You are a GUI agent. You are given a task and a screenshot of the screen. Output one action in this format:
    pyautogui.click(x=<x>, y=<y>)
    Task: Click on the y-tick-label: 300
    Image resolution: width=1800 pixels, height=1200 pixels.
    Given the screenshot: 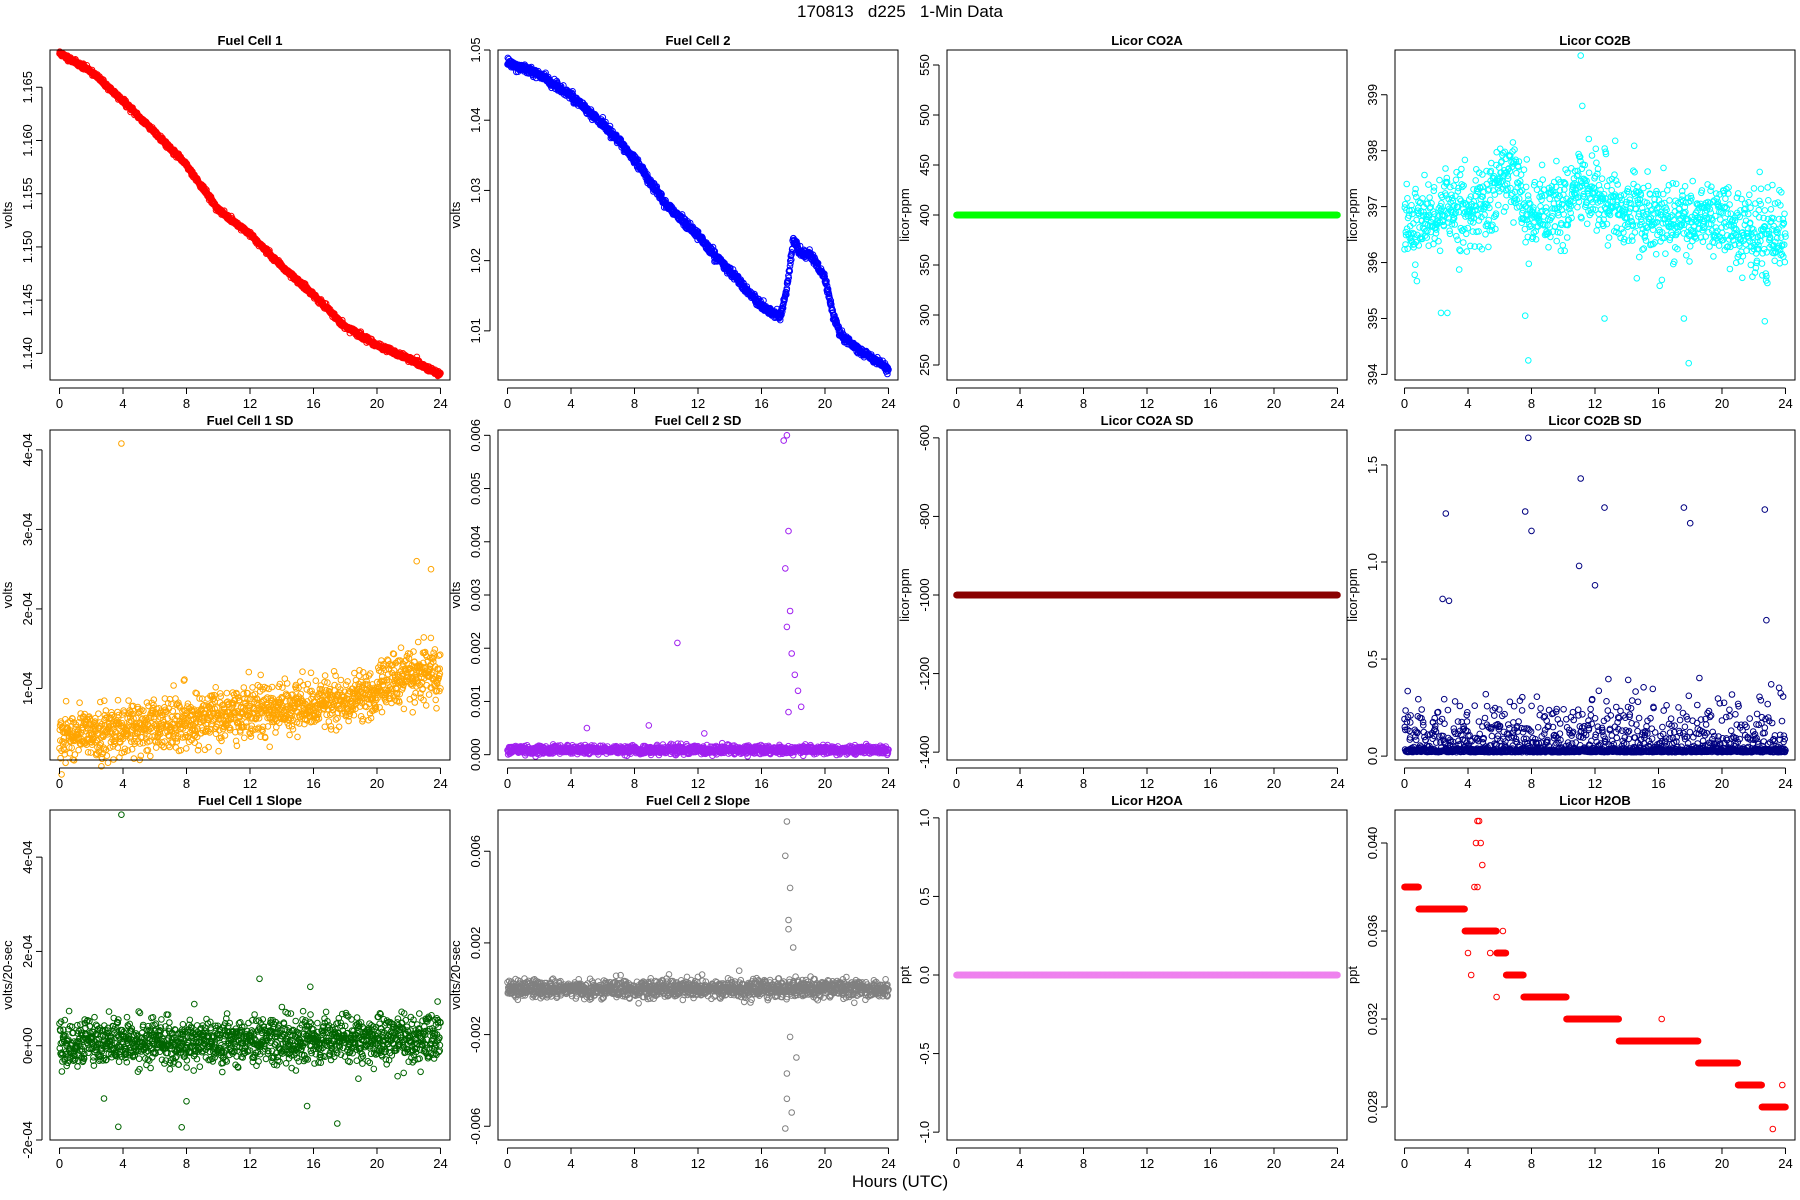 What is the action you would take?
    pyautogui.click(x=924, y=315)
    